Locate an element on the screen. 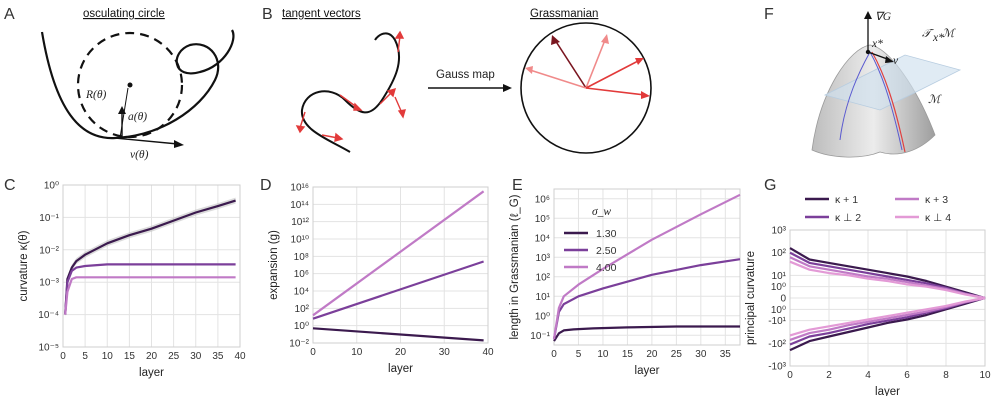 Image resolution: width=997 pixels, height=396 pixels. y-tick-label: 10¹⁴ is located at coordinates (299, 205).